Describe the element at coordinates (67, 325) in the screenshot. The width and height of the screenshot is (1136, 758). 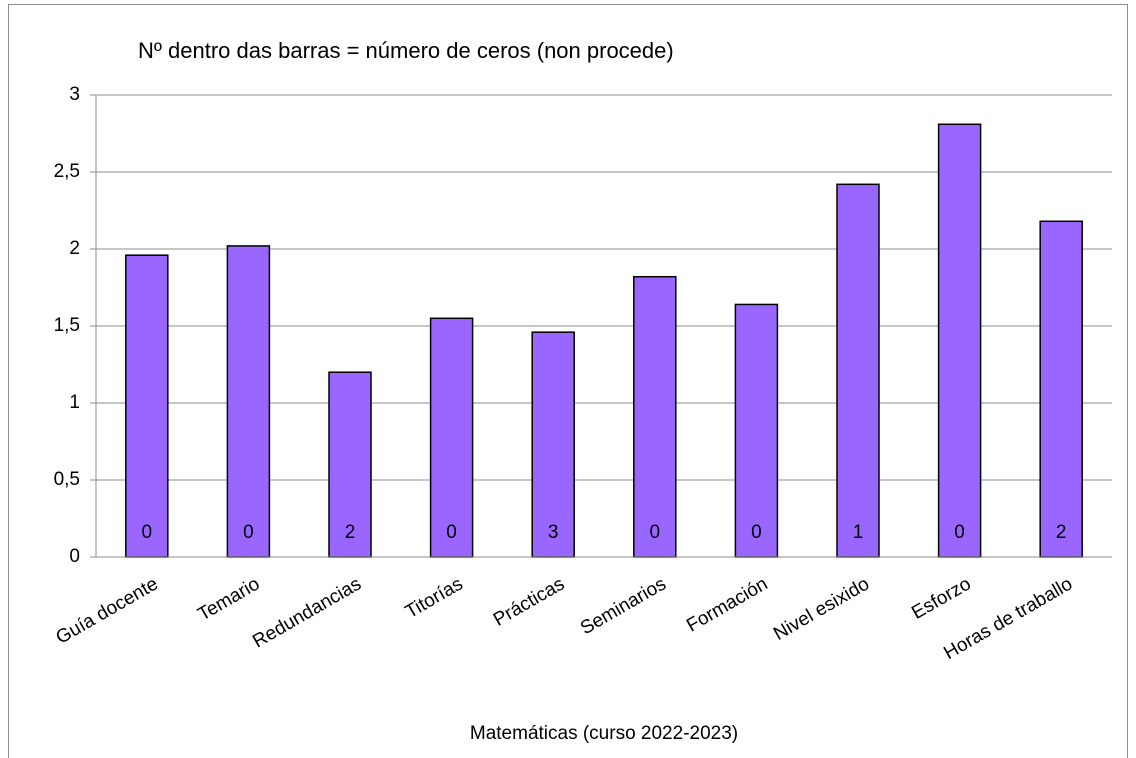
I see `y-tick-label: 1,5` at that location.